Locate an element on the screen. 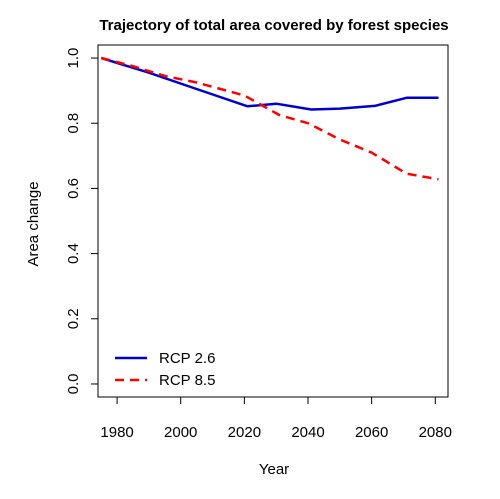  x-tick-label: 1980 is located at coordinates (116, 432).